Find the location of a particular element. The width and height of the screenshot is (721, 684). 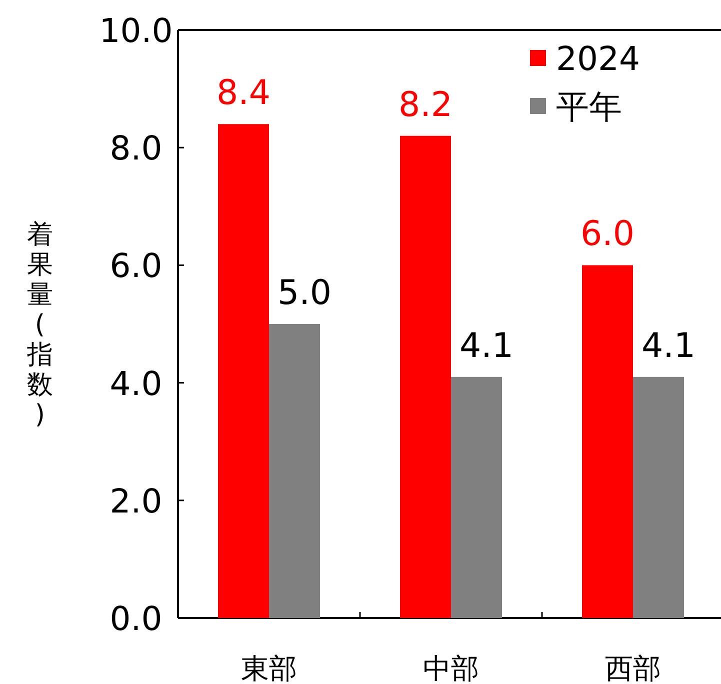

x-tick-label: 中部 is located at coordinates (451, 668).